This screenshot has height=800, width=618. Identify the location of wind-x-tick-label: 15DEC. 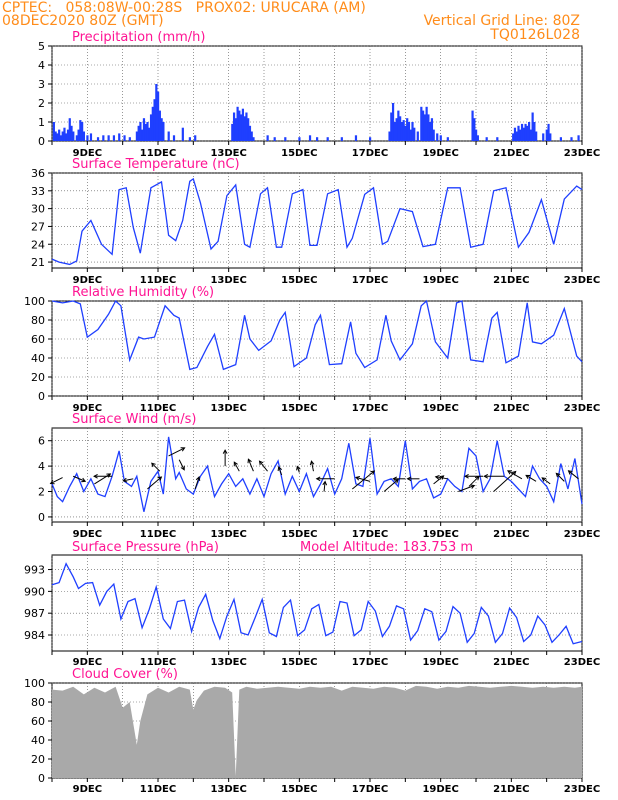
(299, 534).